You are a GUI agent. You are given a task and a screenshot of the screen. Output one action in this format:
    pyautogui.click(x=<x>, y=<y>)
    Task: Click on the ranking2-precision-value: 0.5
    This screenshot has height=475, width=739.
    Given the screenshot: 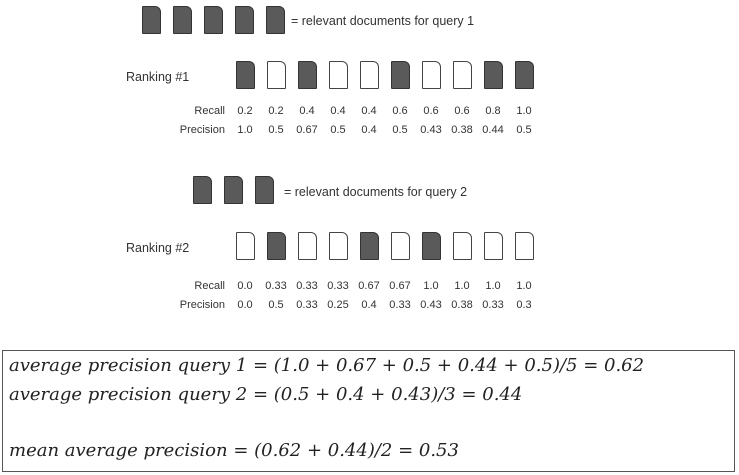 What is the action you would take?
    pyautogui.click(x=276, y=305)
    